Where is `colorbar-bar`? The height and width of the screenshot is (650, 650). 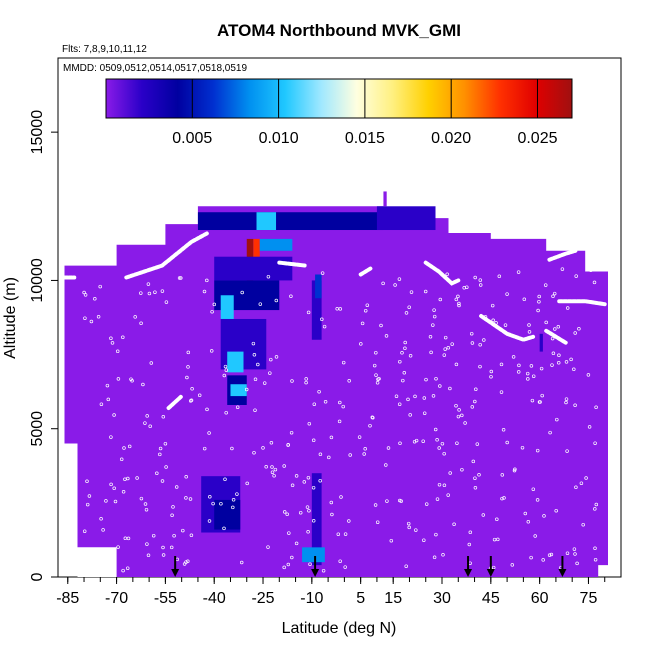 colorbar-bar is located at coordinates (339, 98).